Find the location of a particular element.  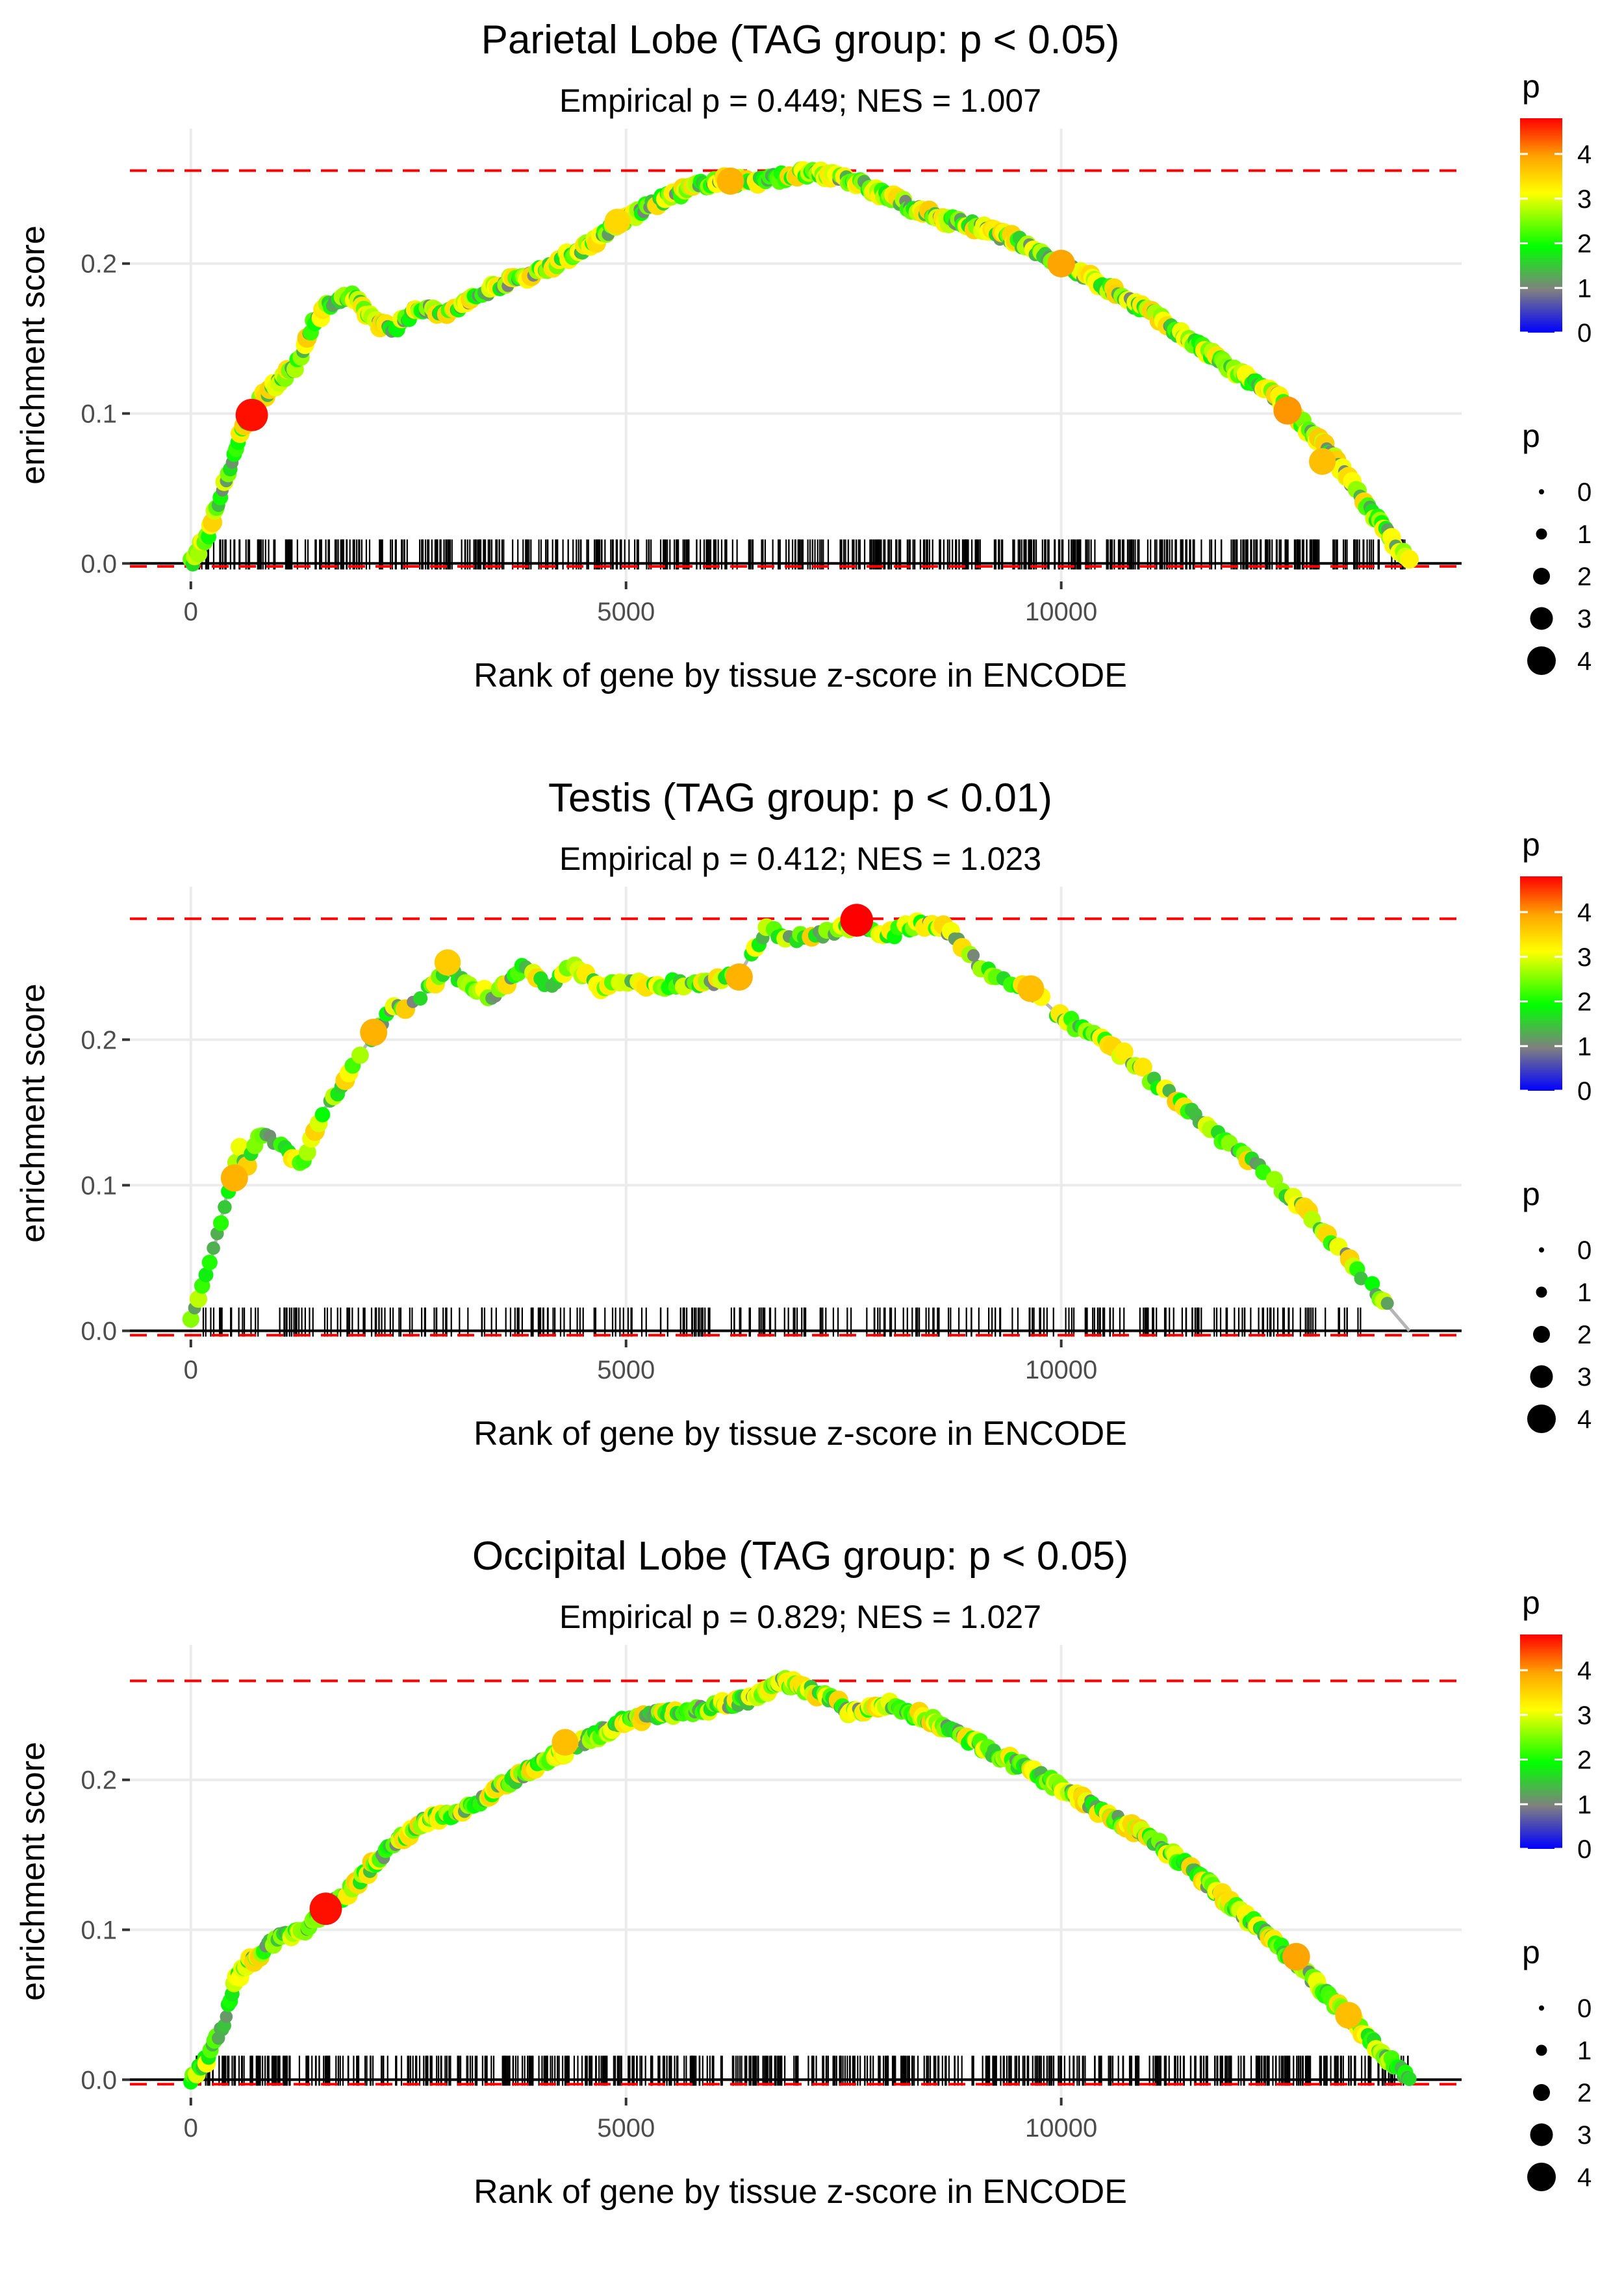

size-legend-label: 0 is located at coordinates (1584, 1250).